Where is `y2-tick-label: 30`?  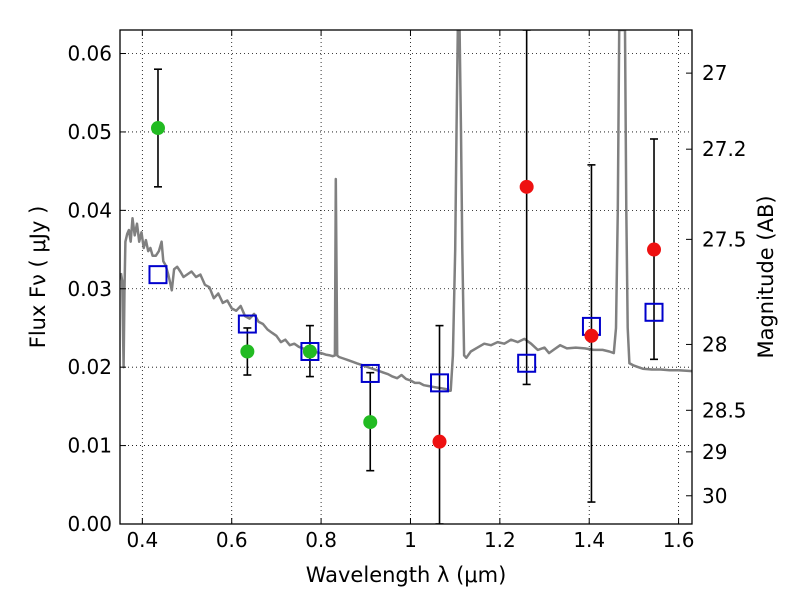
y2-tick-label: 30 is located at coordinates (714, 496).